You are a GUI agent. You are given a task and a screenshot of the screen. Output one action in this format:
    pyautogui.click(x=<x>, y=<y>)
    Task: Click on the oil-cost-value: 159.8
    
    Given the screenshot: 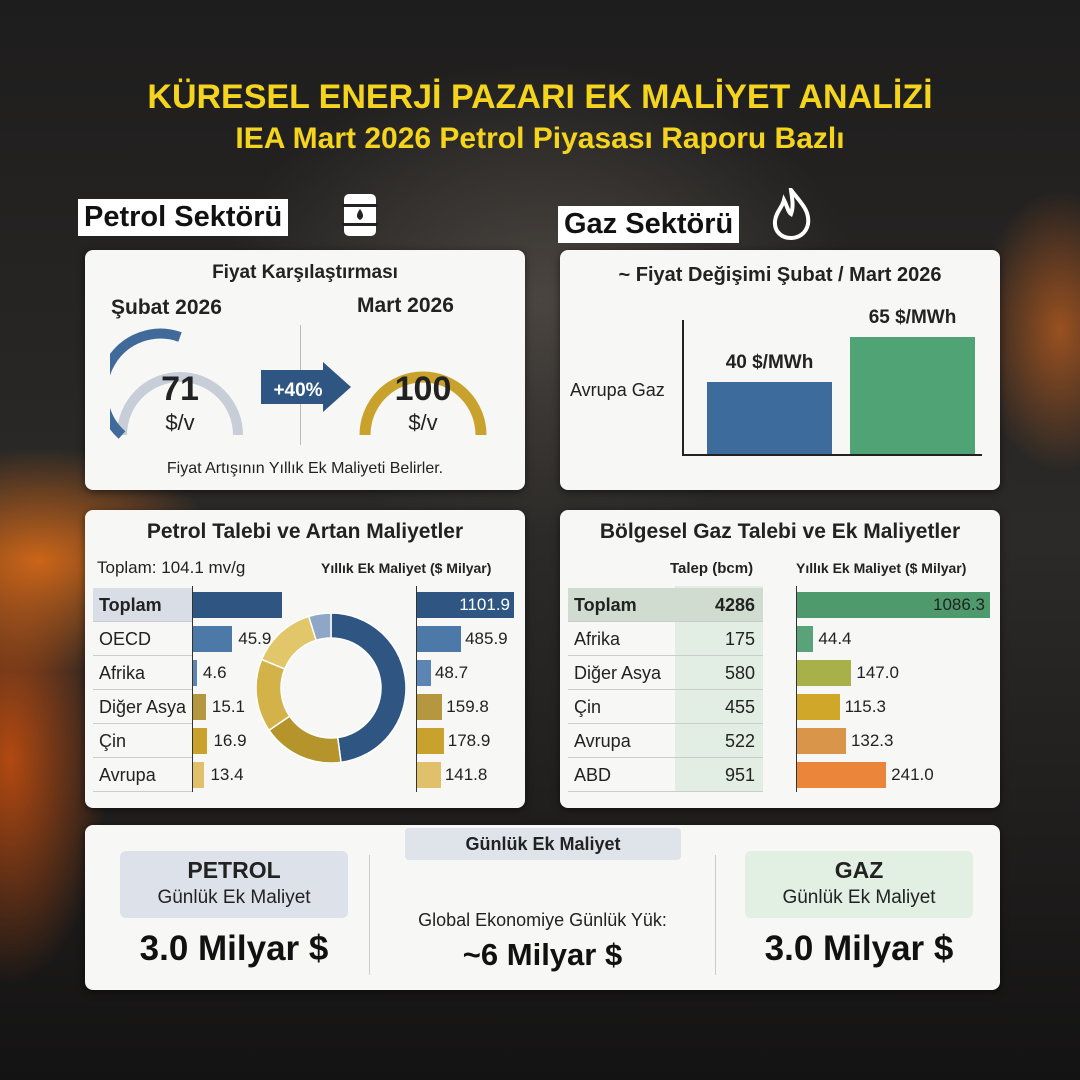 What is the action you would take?
    pyautogui.click(x=467, y=706)
    